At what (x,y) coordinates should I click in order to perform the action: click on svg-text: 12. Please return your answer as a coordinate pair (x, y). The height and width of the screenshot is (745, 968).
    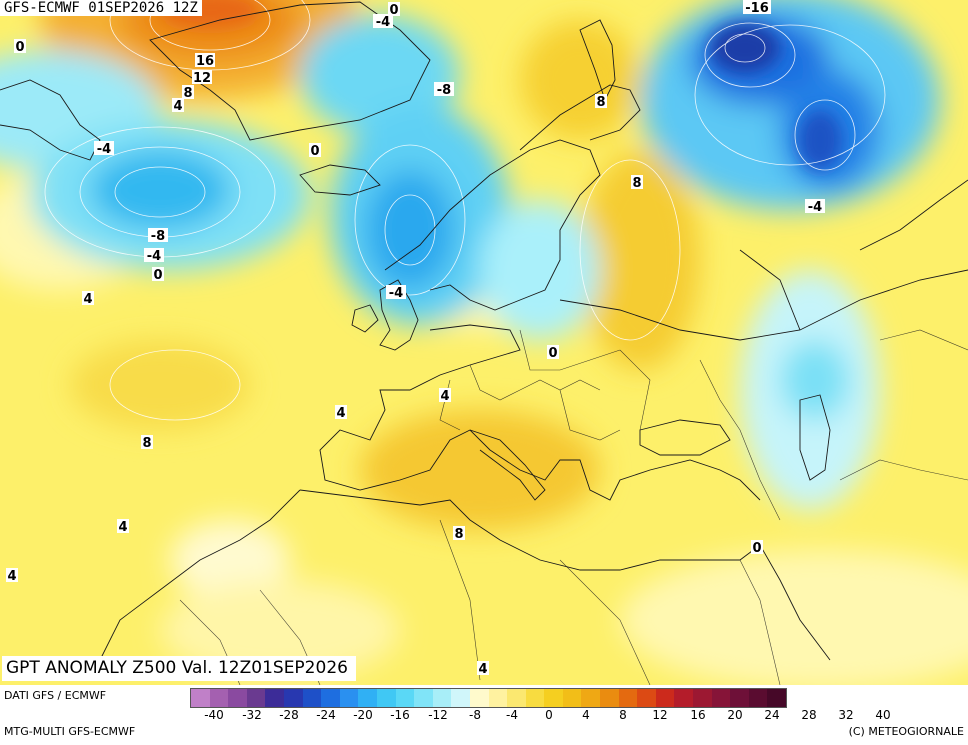
    Looking at the image, I should click on (202, 78).